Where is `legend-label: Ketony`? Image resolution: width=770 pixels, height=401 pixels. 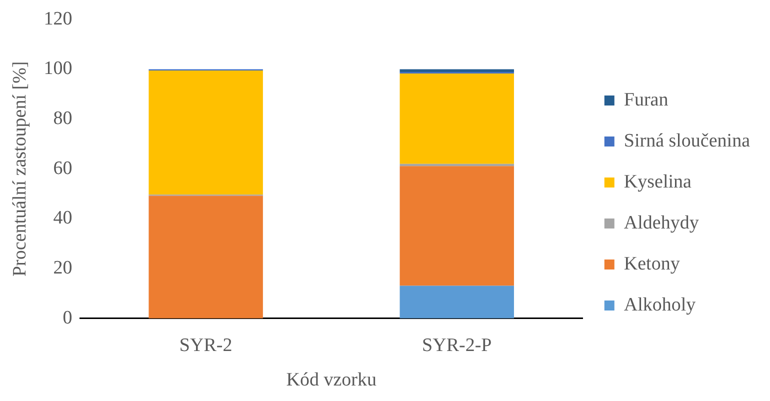
legend-label: Ketony is located at coordinates (652, 263).